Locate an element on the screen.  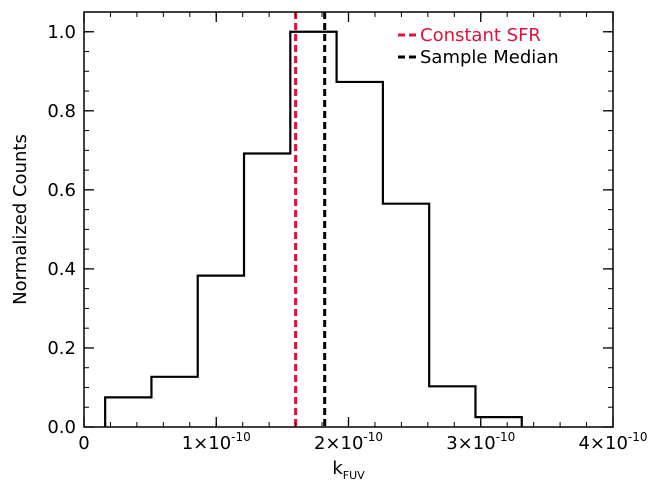
y-tick-label: 0.6 is located at coordinates (61, 190).